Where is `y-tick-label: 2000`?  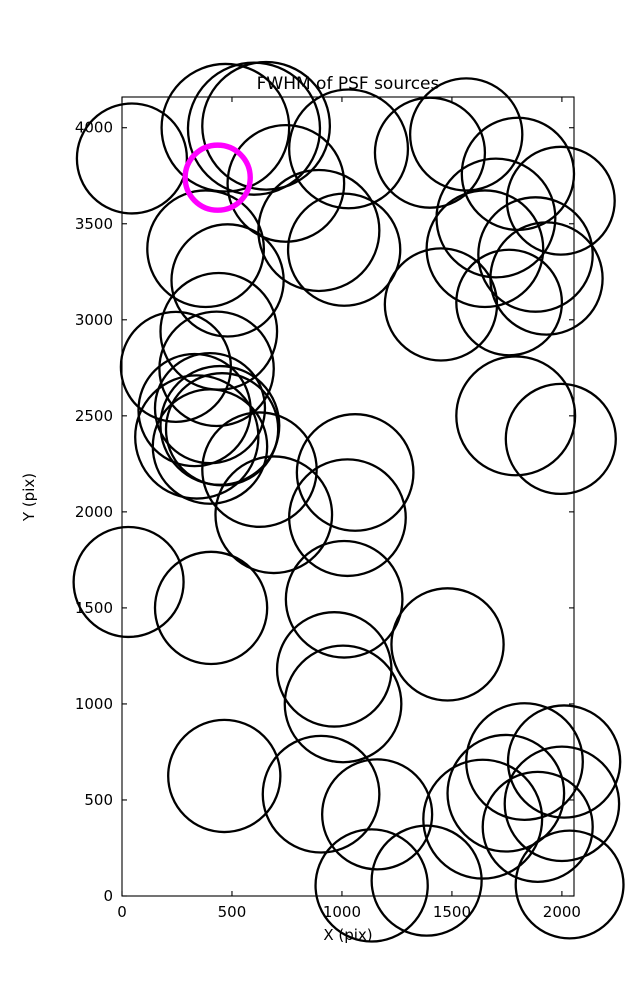
y-tick-label: 2000 is located at coordinates (94, 512).